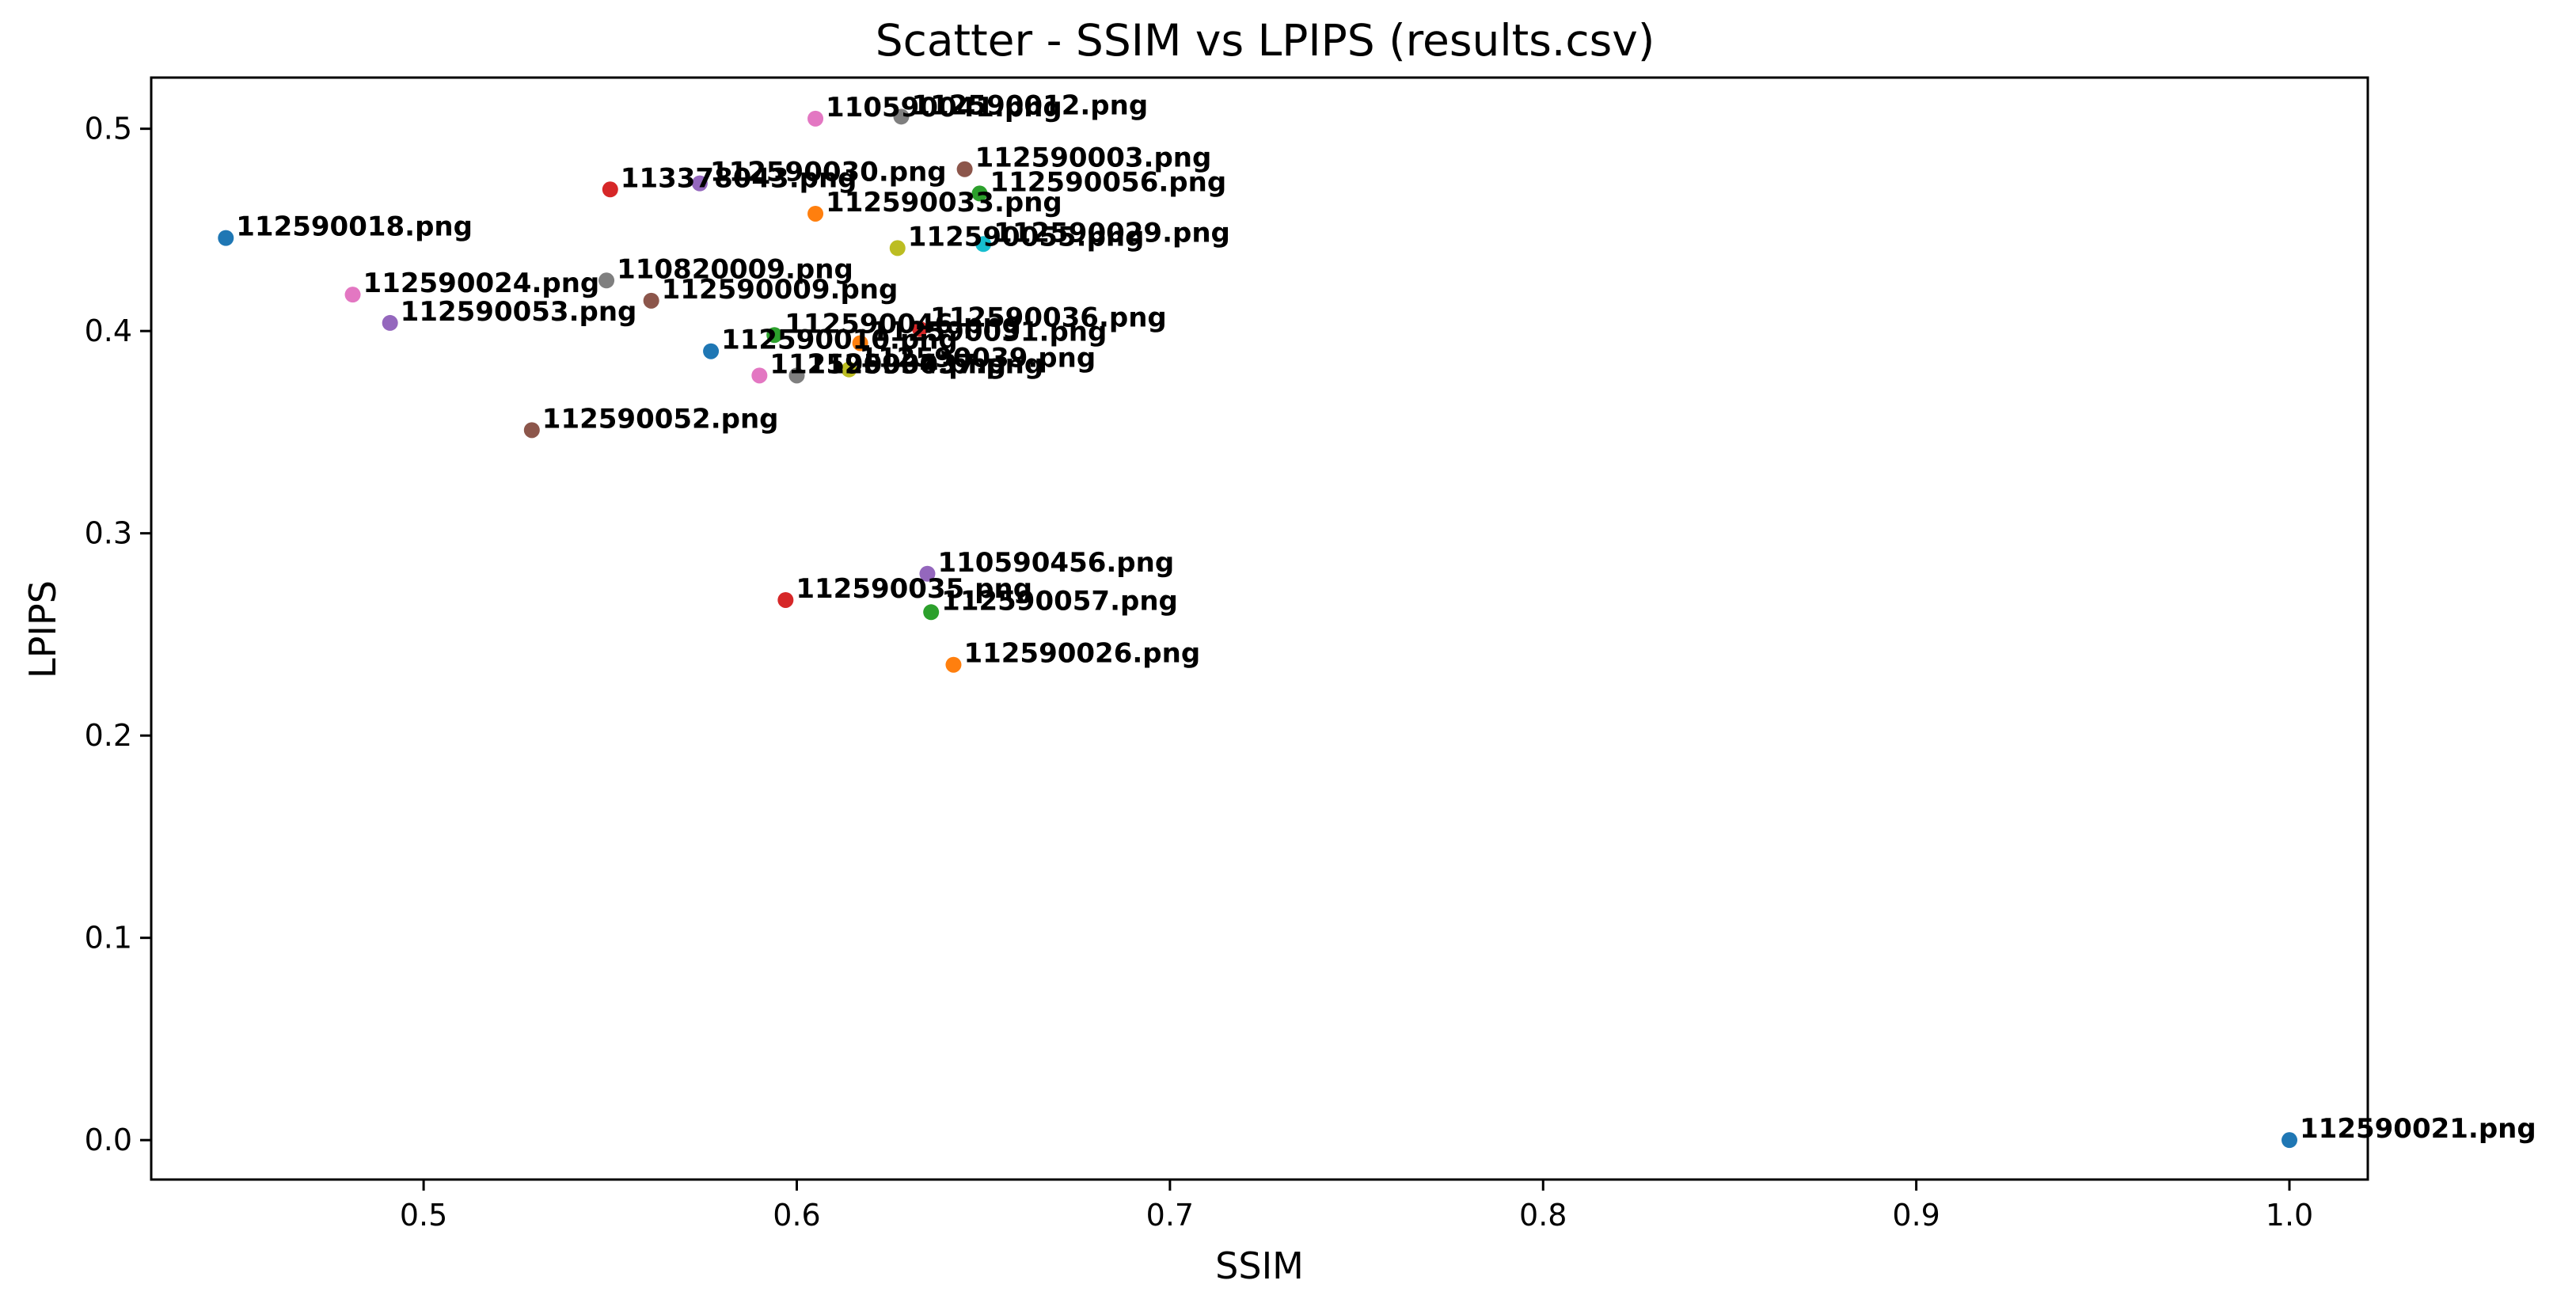  Describe the element at coordinates (903, 324) in the screenshot. I see `data-point-label: 112590046.png` at that location.